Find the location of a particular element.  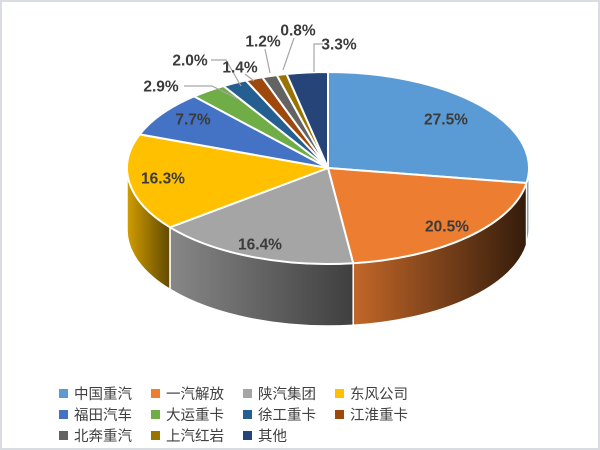

data-label-10: 3.3% is located at coordinates (339, 45).